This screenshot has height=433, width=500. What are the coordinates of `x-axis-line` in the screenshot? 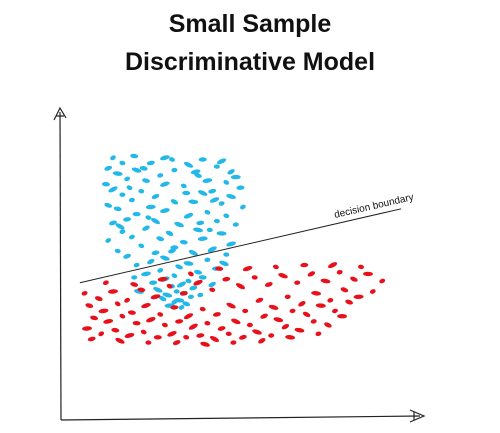 It's located at (240, 418).